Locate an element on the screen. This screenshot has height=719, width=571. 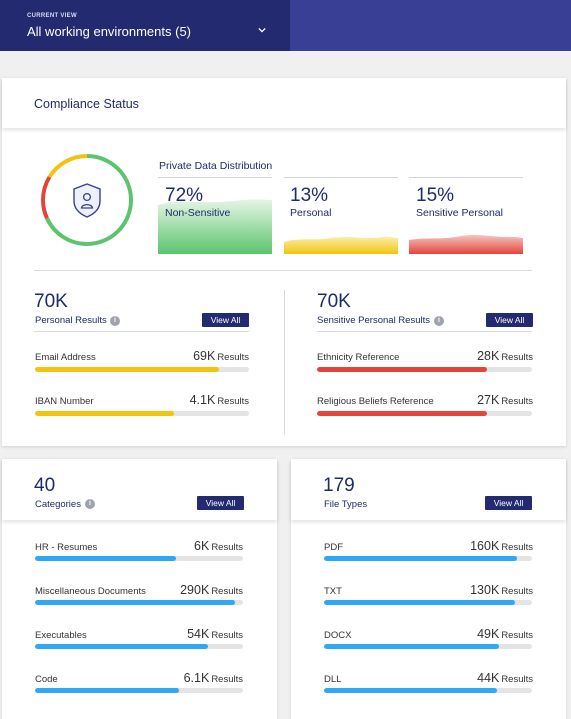
category-item-name: Executables is located at coordinates (61, 635).